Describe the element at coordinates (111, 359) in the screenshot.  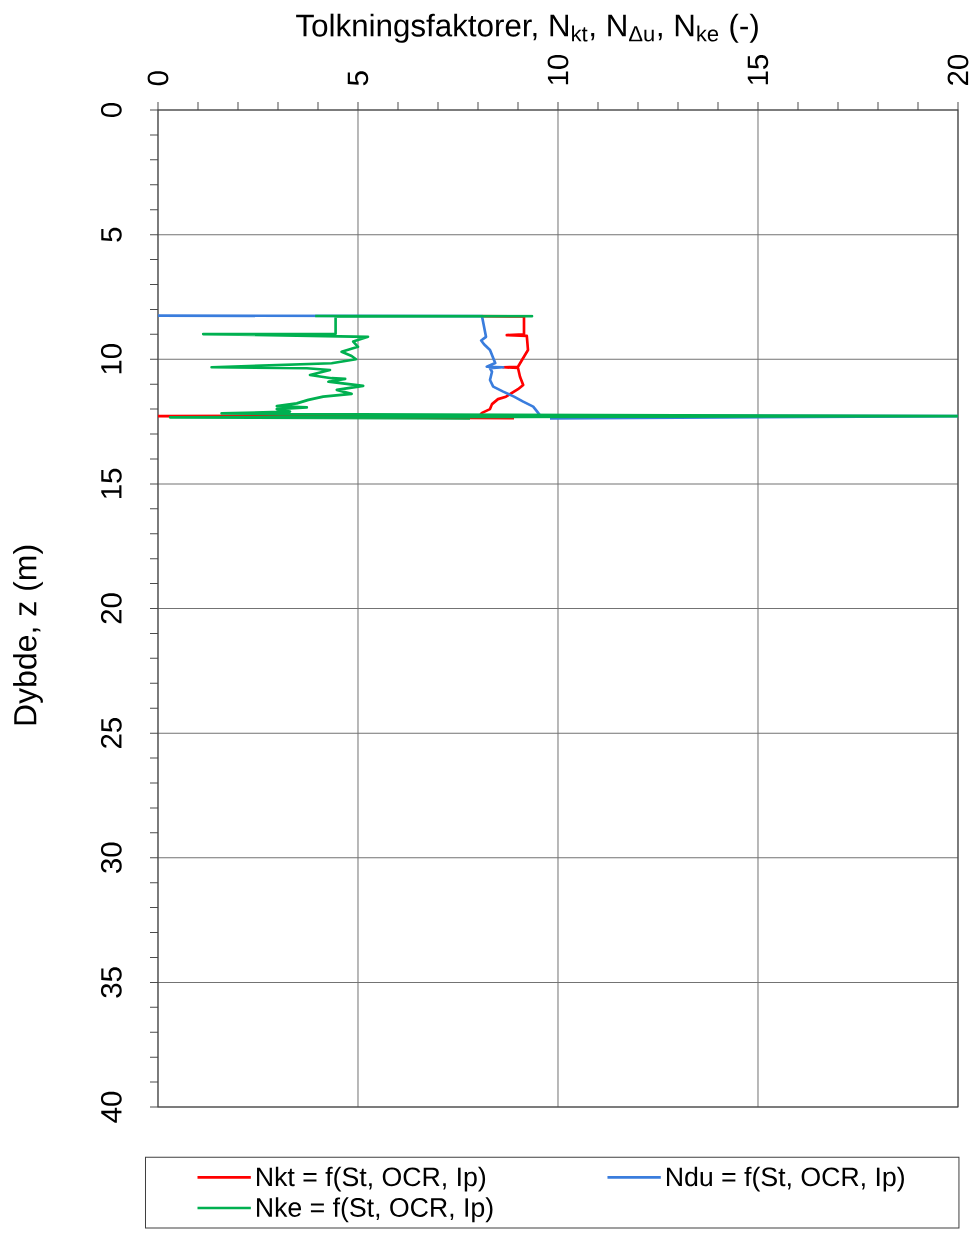
I see `y-tick-label: 10` at that location.